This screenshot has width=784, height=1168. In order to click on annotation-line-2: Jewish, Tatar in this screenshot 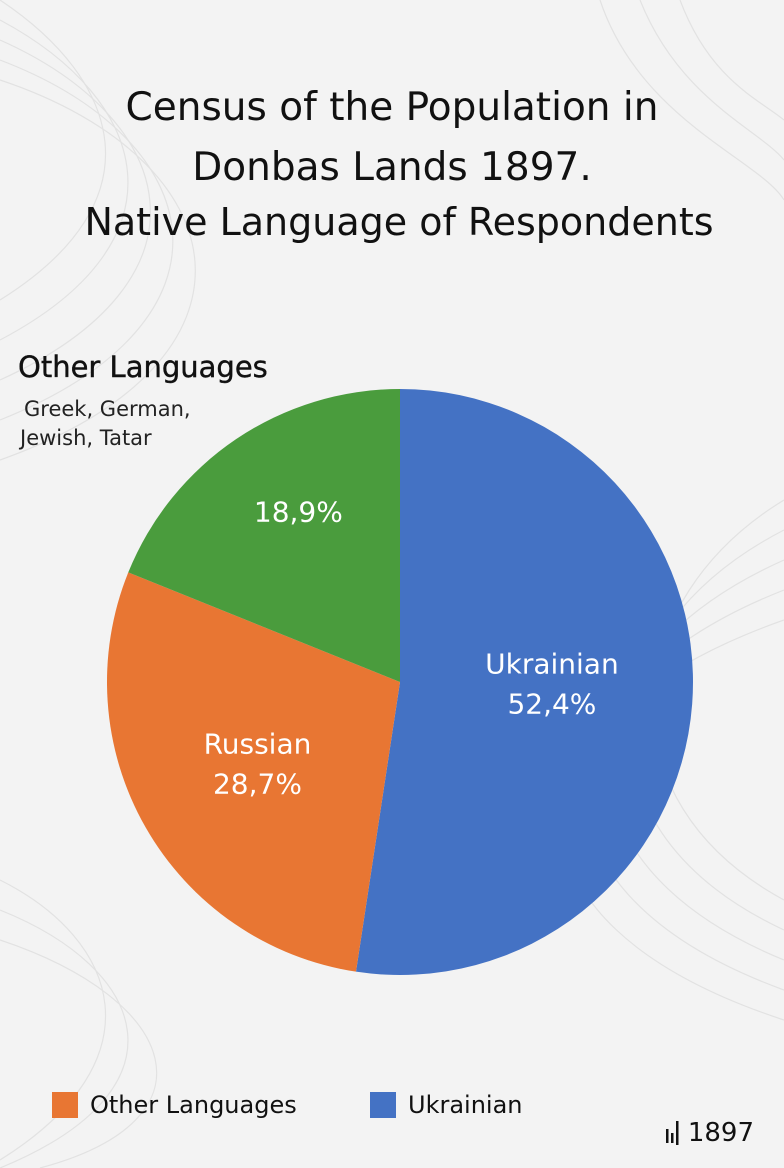, I will do `click(86, 438)`.